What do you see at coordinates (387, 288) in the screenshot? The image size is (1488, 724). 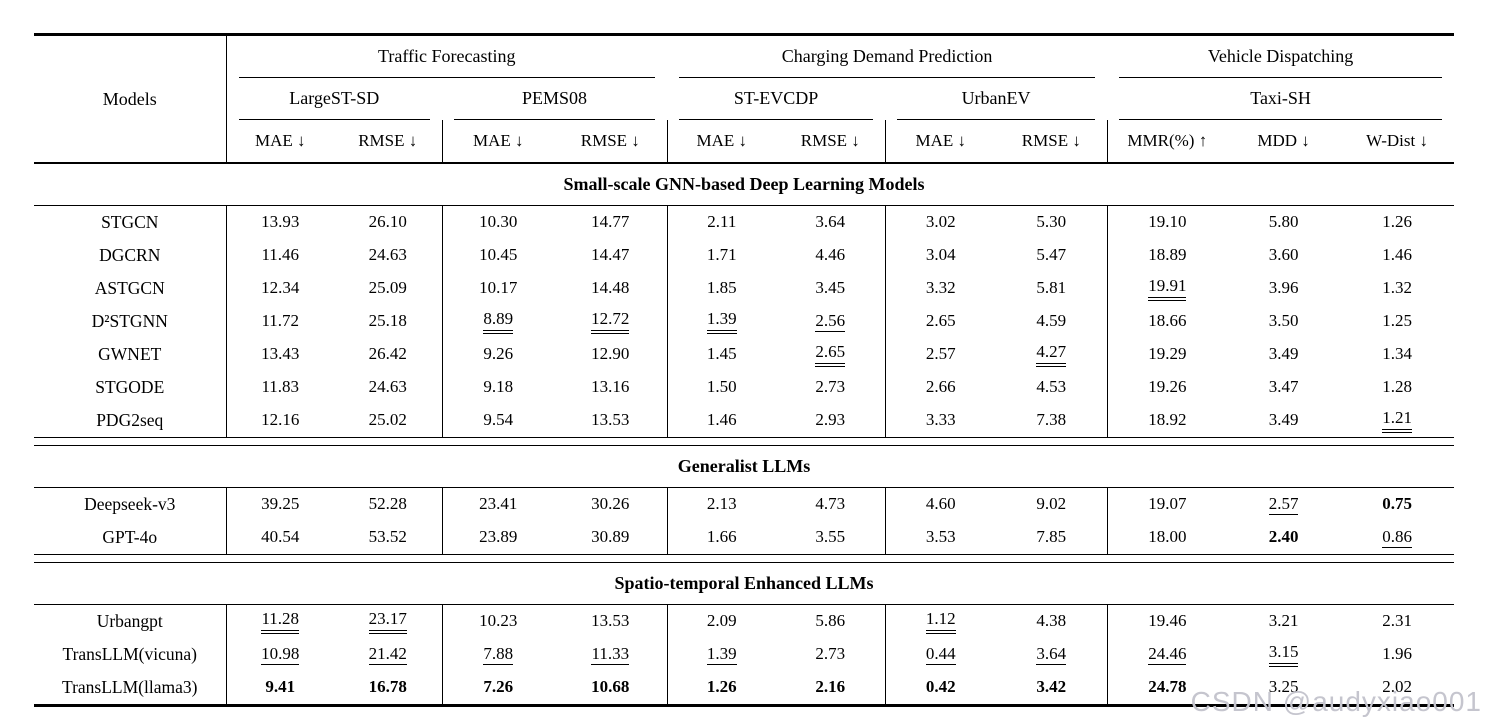 I see `metric-value: 25.09` at bounding box center [387, 288].